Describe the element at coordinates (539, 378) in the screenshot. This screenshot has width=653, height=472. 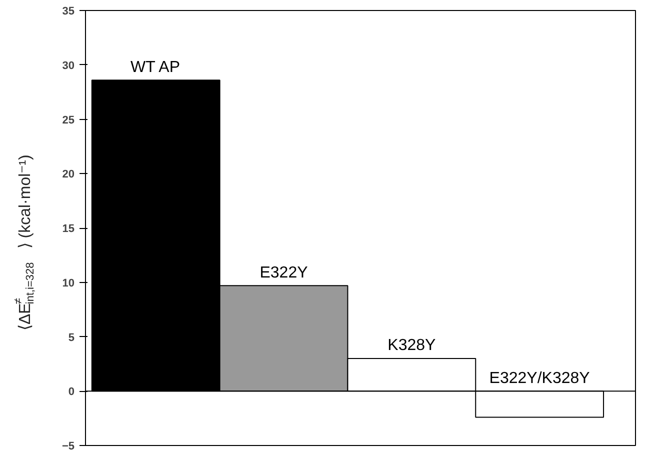
I see `x-tick-label: E322Y/K328Y` at that location.